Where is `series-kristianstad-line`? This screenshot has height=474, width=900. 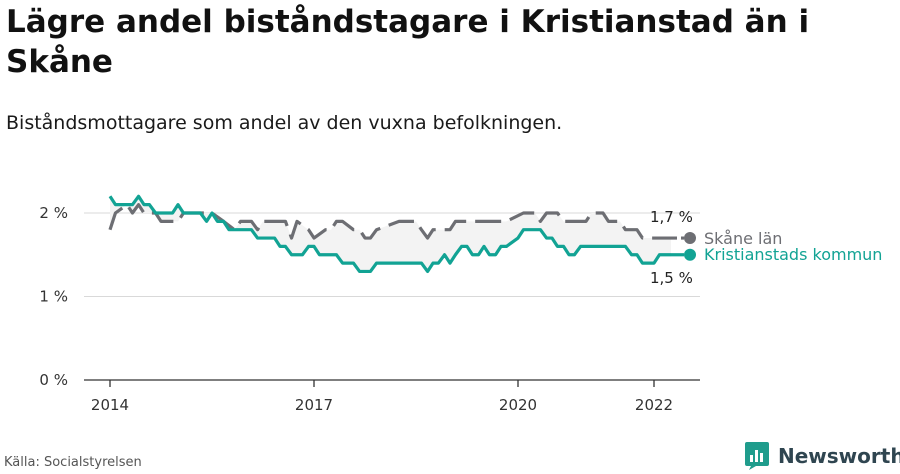 series-kristianstad-line is located at coordinates (389, 234).